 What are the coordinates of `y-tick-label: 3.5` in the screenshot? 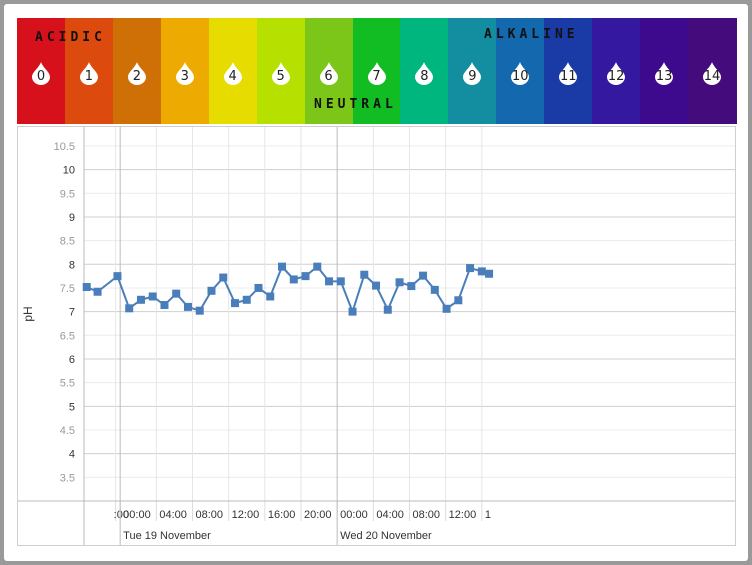 It's located at (67, 478).